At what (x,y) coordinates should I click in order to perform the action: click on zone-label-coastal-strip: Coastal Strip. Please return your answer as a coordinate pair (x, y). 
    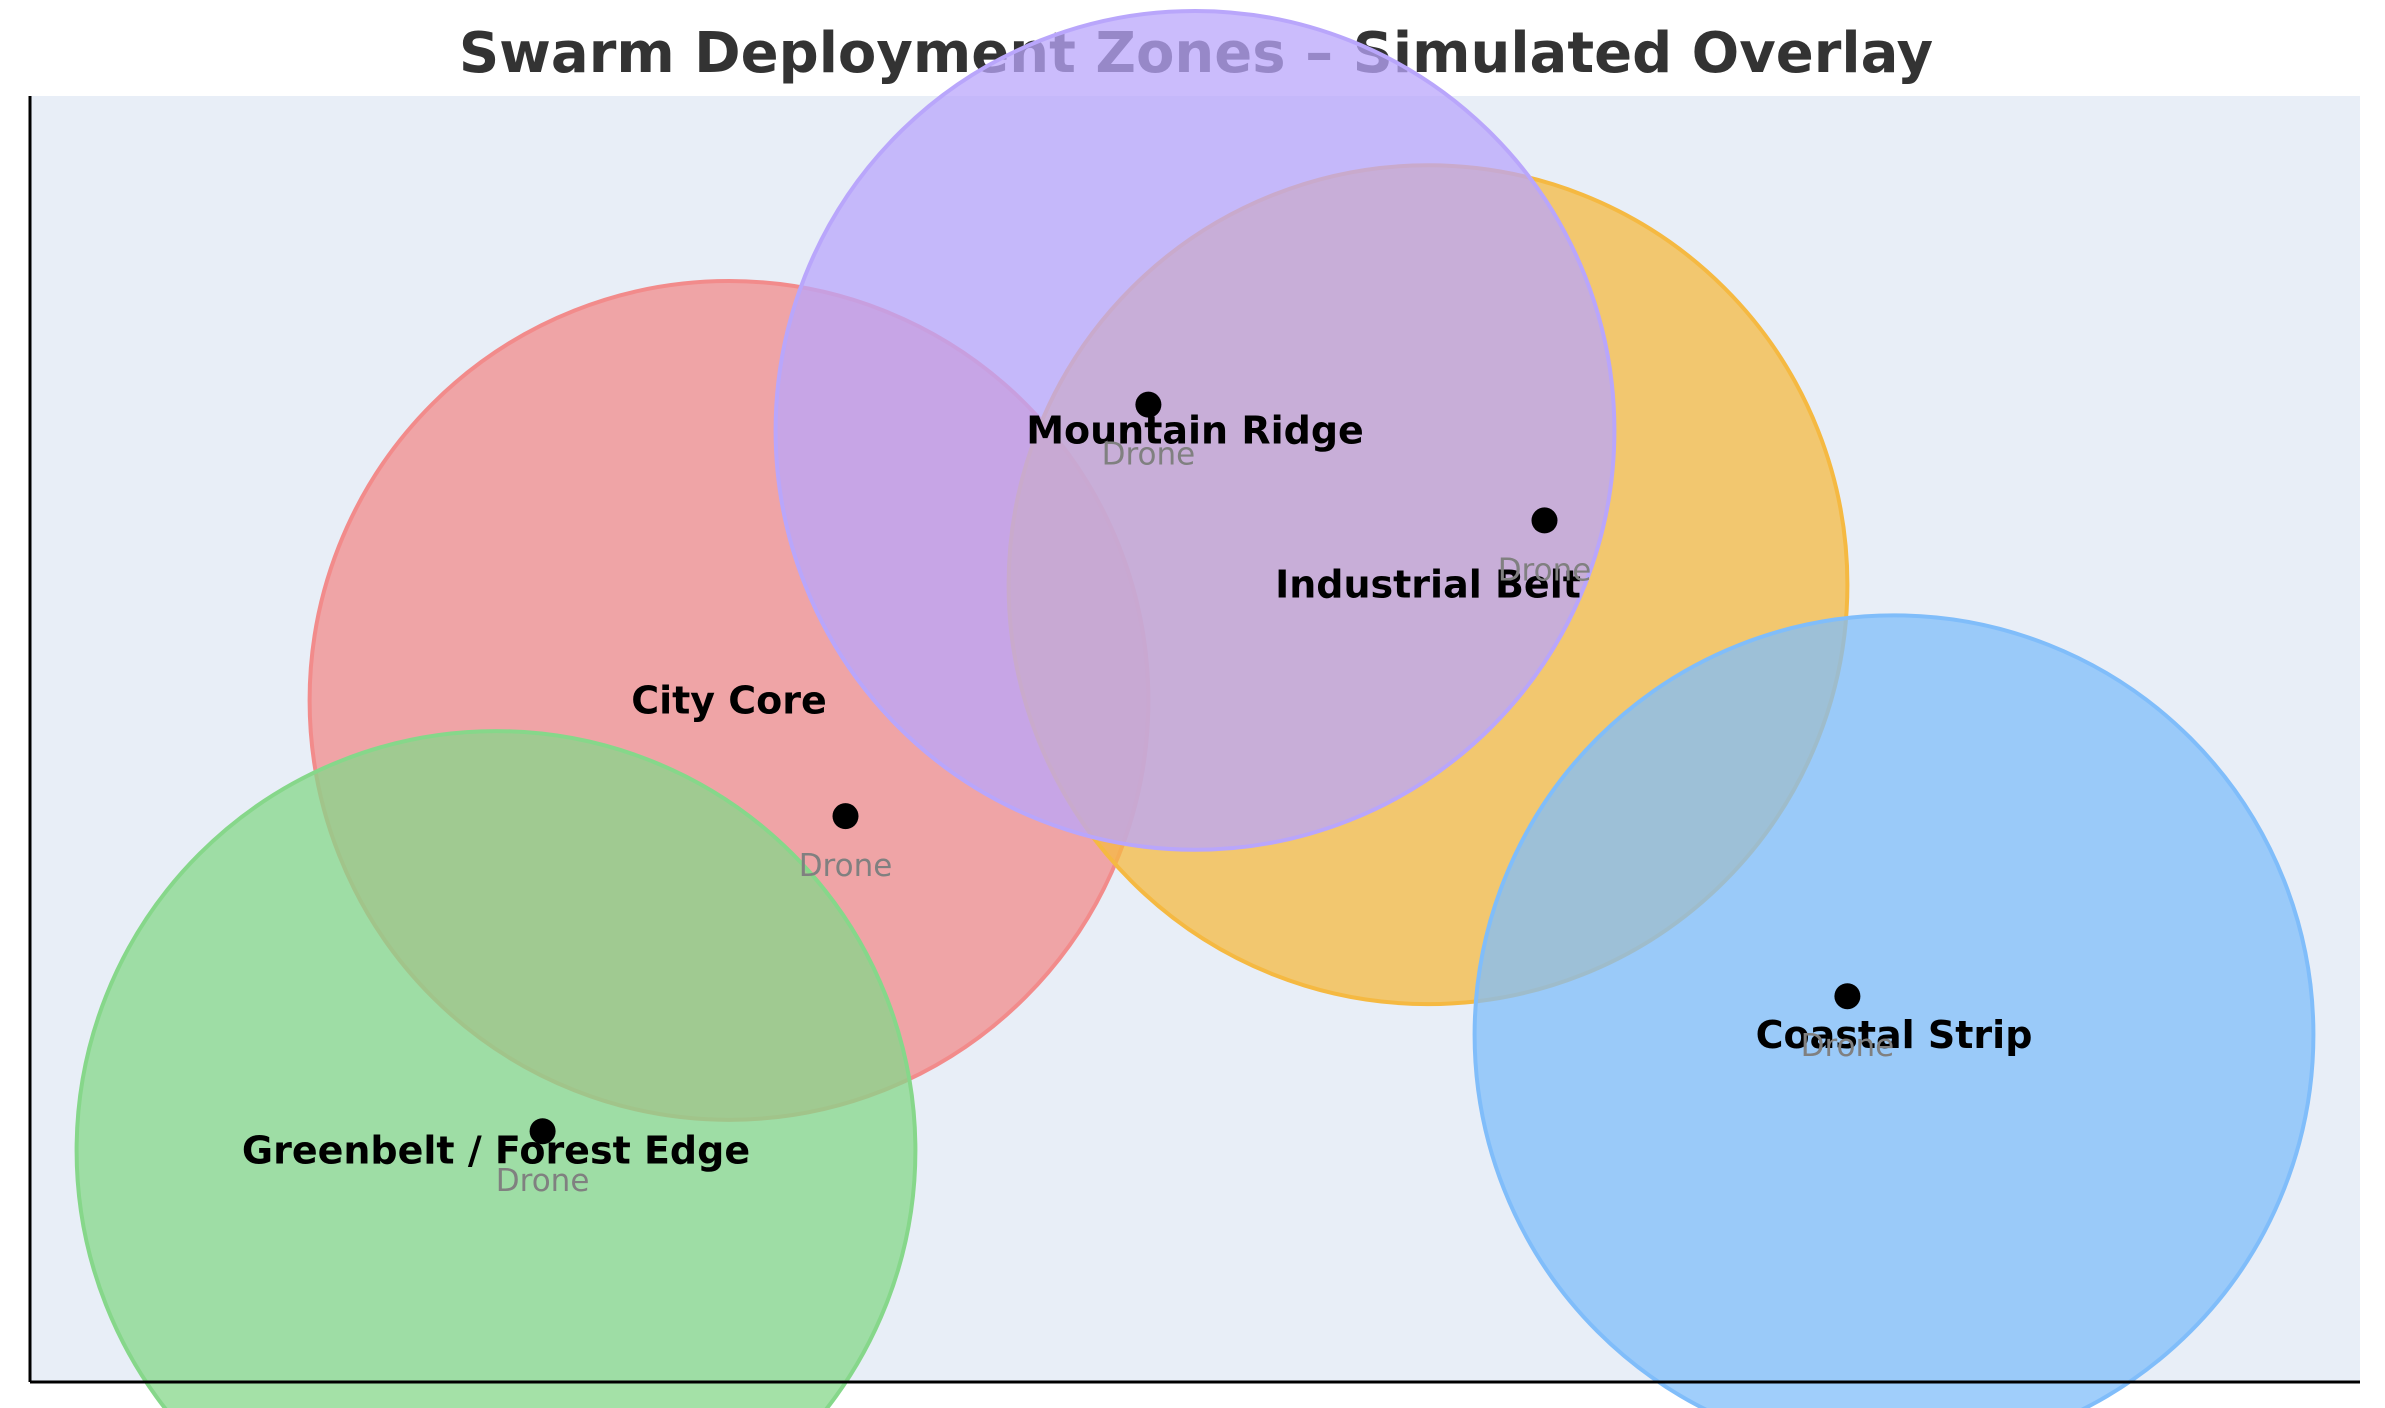
    Looking at the image, I should click on (1894, 1035).